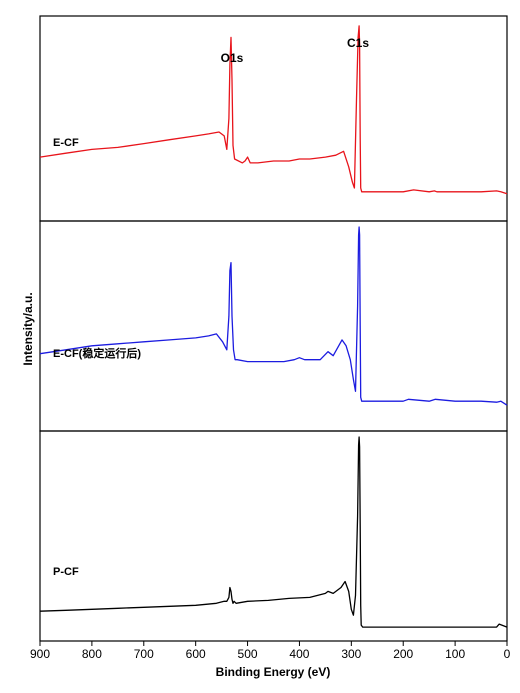  I want to click on x-axis-title: Binding Energy (eV), so click(273, 672).